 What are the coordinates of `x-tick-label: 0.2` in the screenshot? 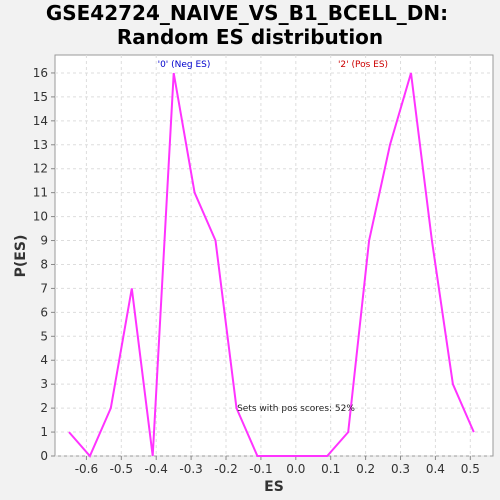 It's located at (365, 469).